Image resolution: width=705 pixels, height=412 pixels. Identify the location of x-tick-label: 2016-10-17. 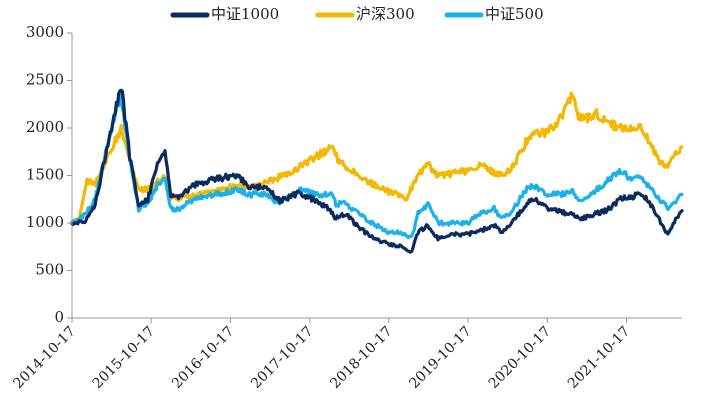
(203, 358).